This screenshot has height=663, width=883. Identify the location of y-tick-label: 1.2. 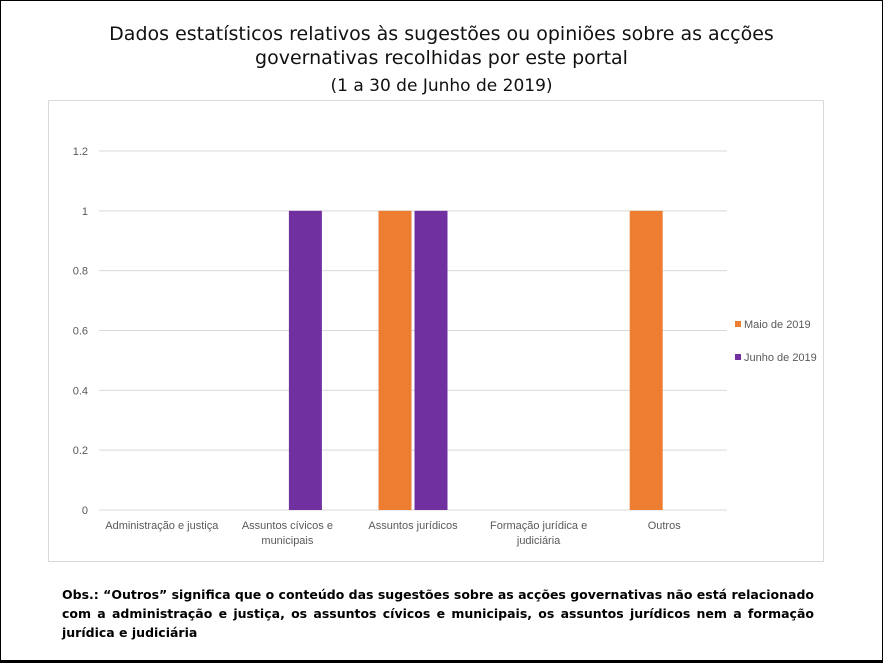
(80, 152).